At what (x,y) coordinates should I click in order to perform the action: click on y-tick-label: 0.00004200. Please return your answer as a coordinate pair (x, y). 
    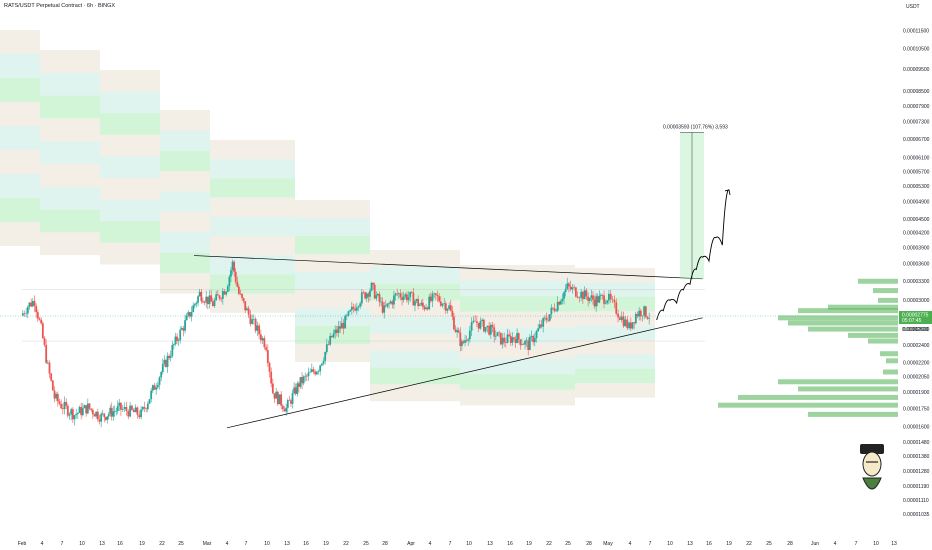
    Looking at the image, I should click on (916, 234).